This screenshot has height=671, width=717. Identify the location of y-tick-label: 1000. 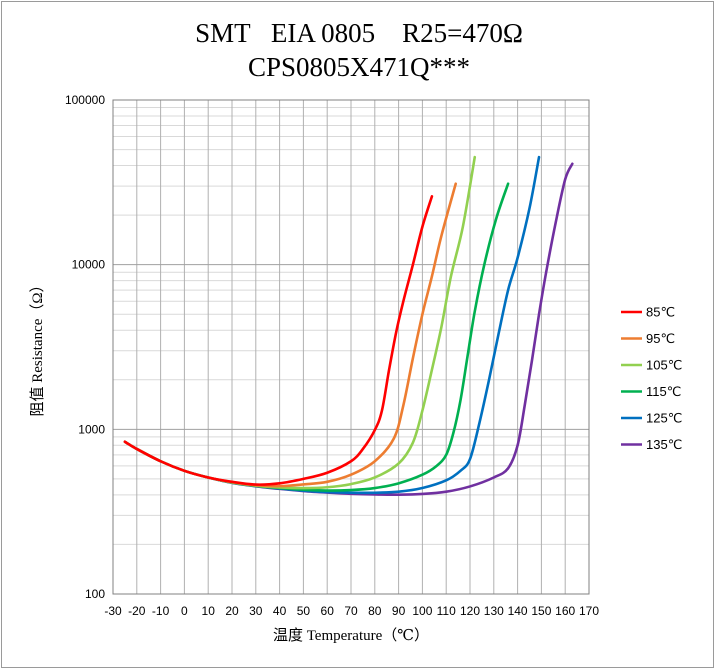
(91, 429).